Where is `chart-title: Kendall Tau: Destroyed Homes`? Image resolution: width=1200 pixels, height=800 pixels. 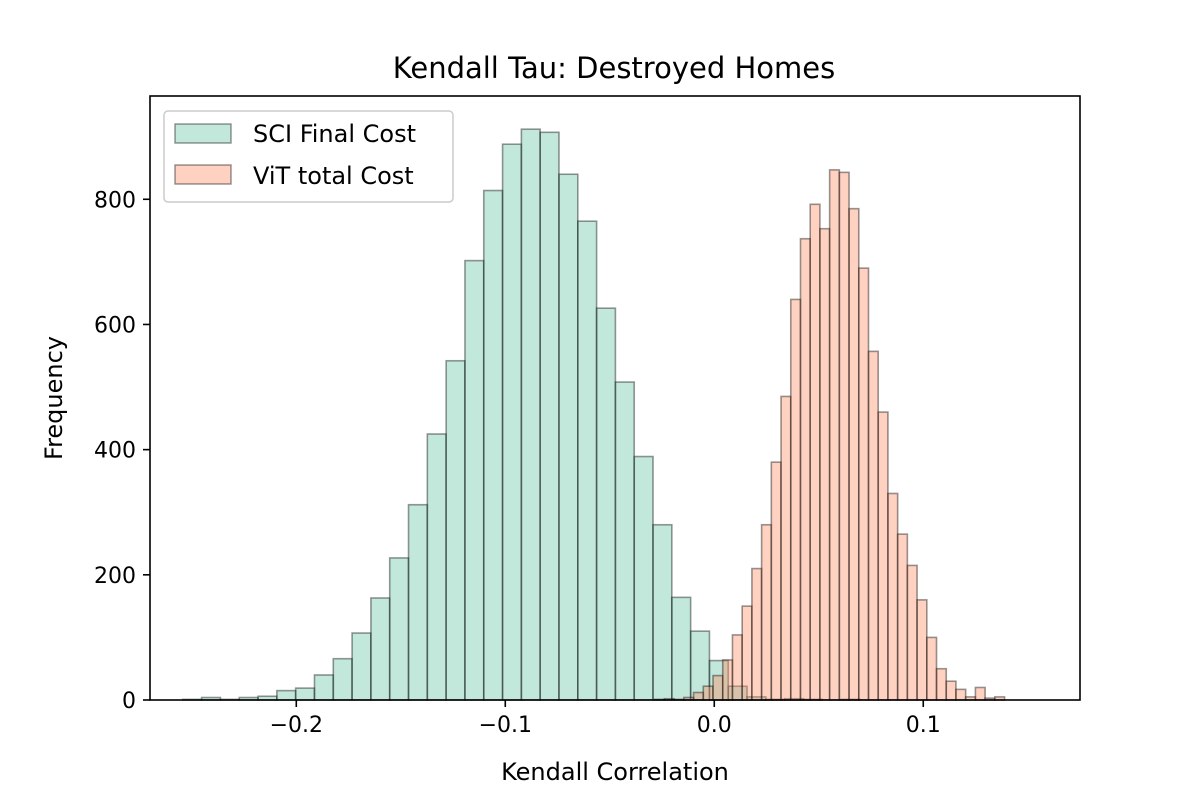
chart-title: Kendall Tau: Destroyed Homes is located at coordinates (614, 68).